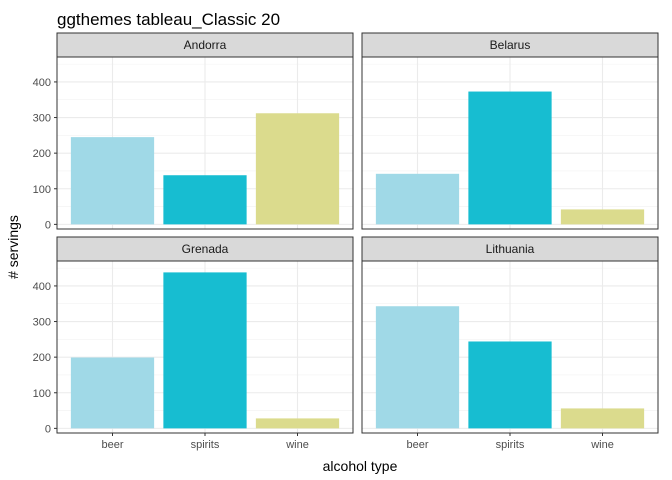 The image size is (672, 480). Describe the element at coordinates (168, 19) in the screenshot. I see `chart-title: ggthemes tableau_Classic 20` at that location.